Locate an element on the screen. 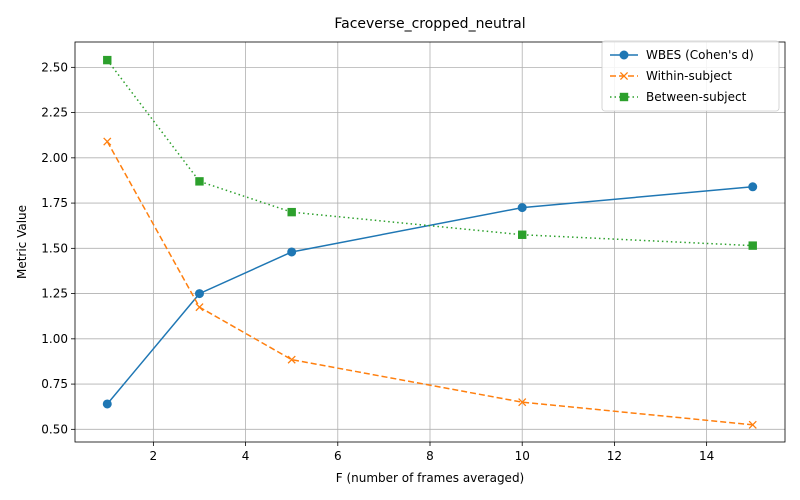 This screenshot has width=800, height=500. y-tick-label: 1.50 is located at coordinates (54, 248).